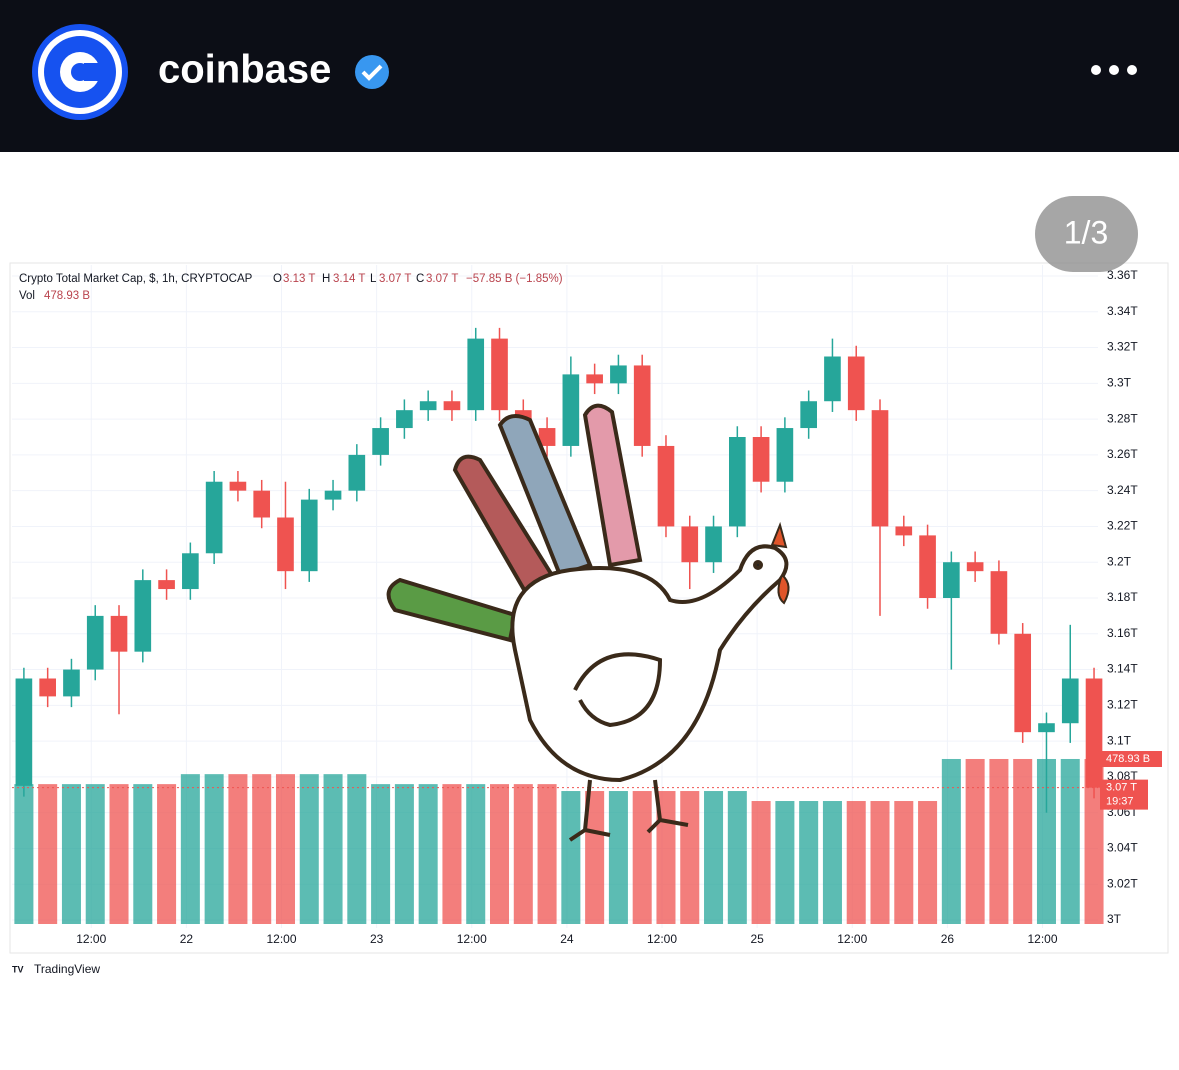 This screenshot has height=1070, width=1179. Describe the element at coordinates (1122, 633) in the screenshot. I see `y-tick-label: 3.16T` at that location.